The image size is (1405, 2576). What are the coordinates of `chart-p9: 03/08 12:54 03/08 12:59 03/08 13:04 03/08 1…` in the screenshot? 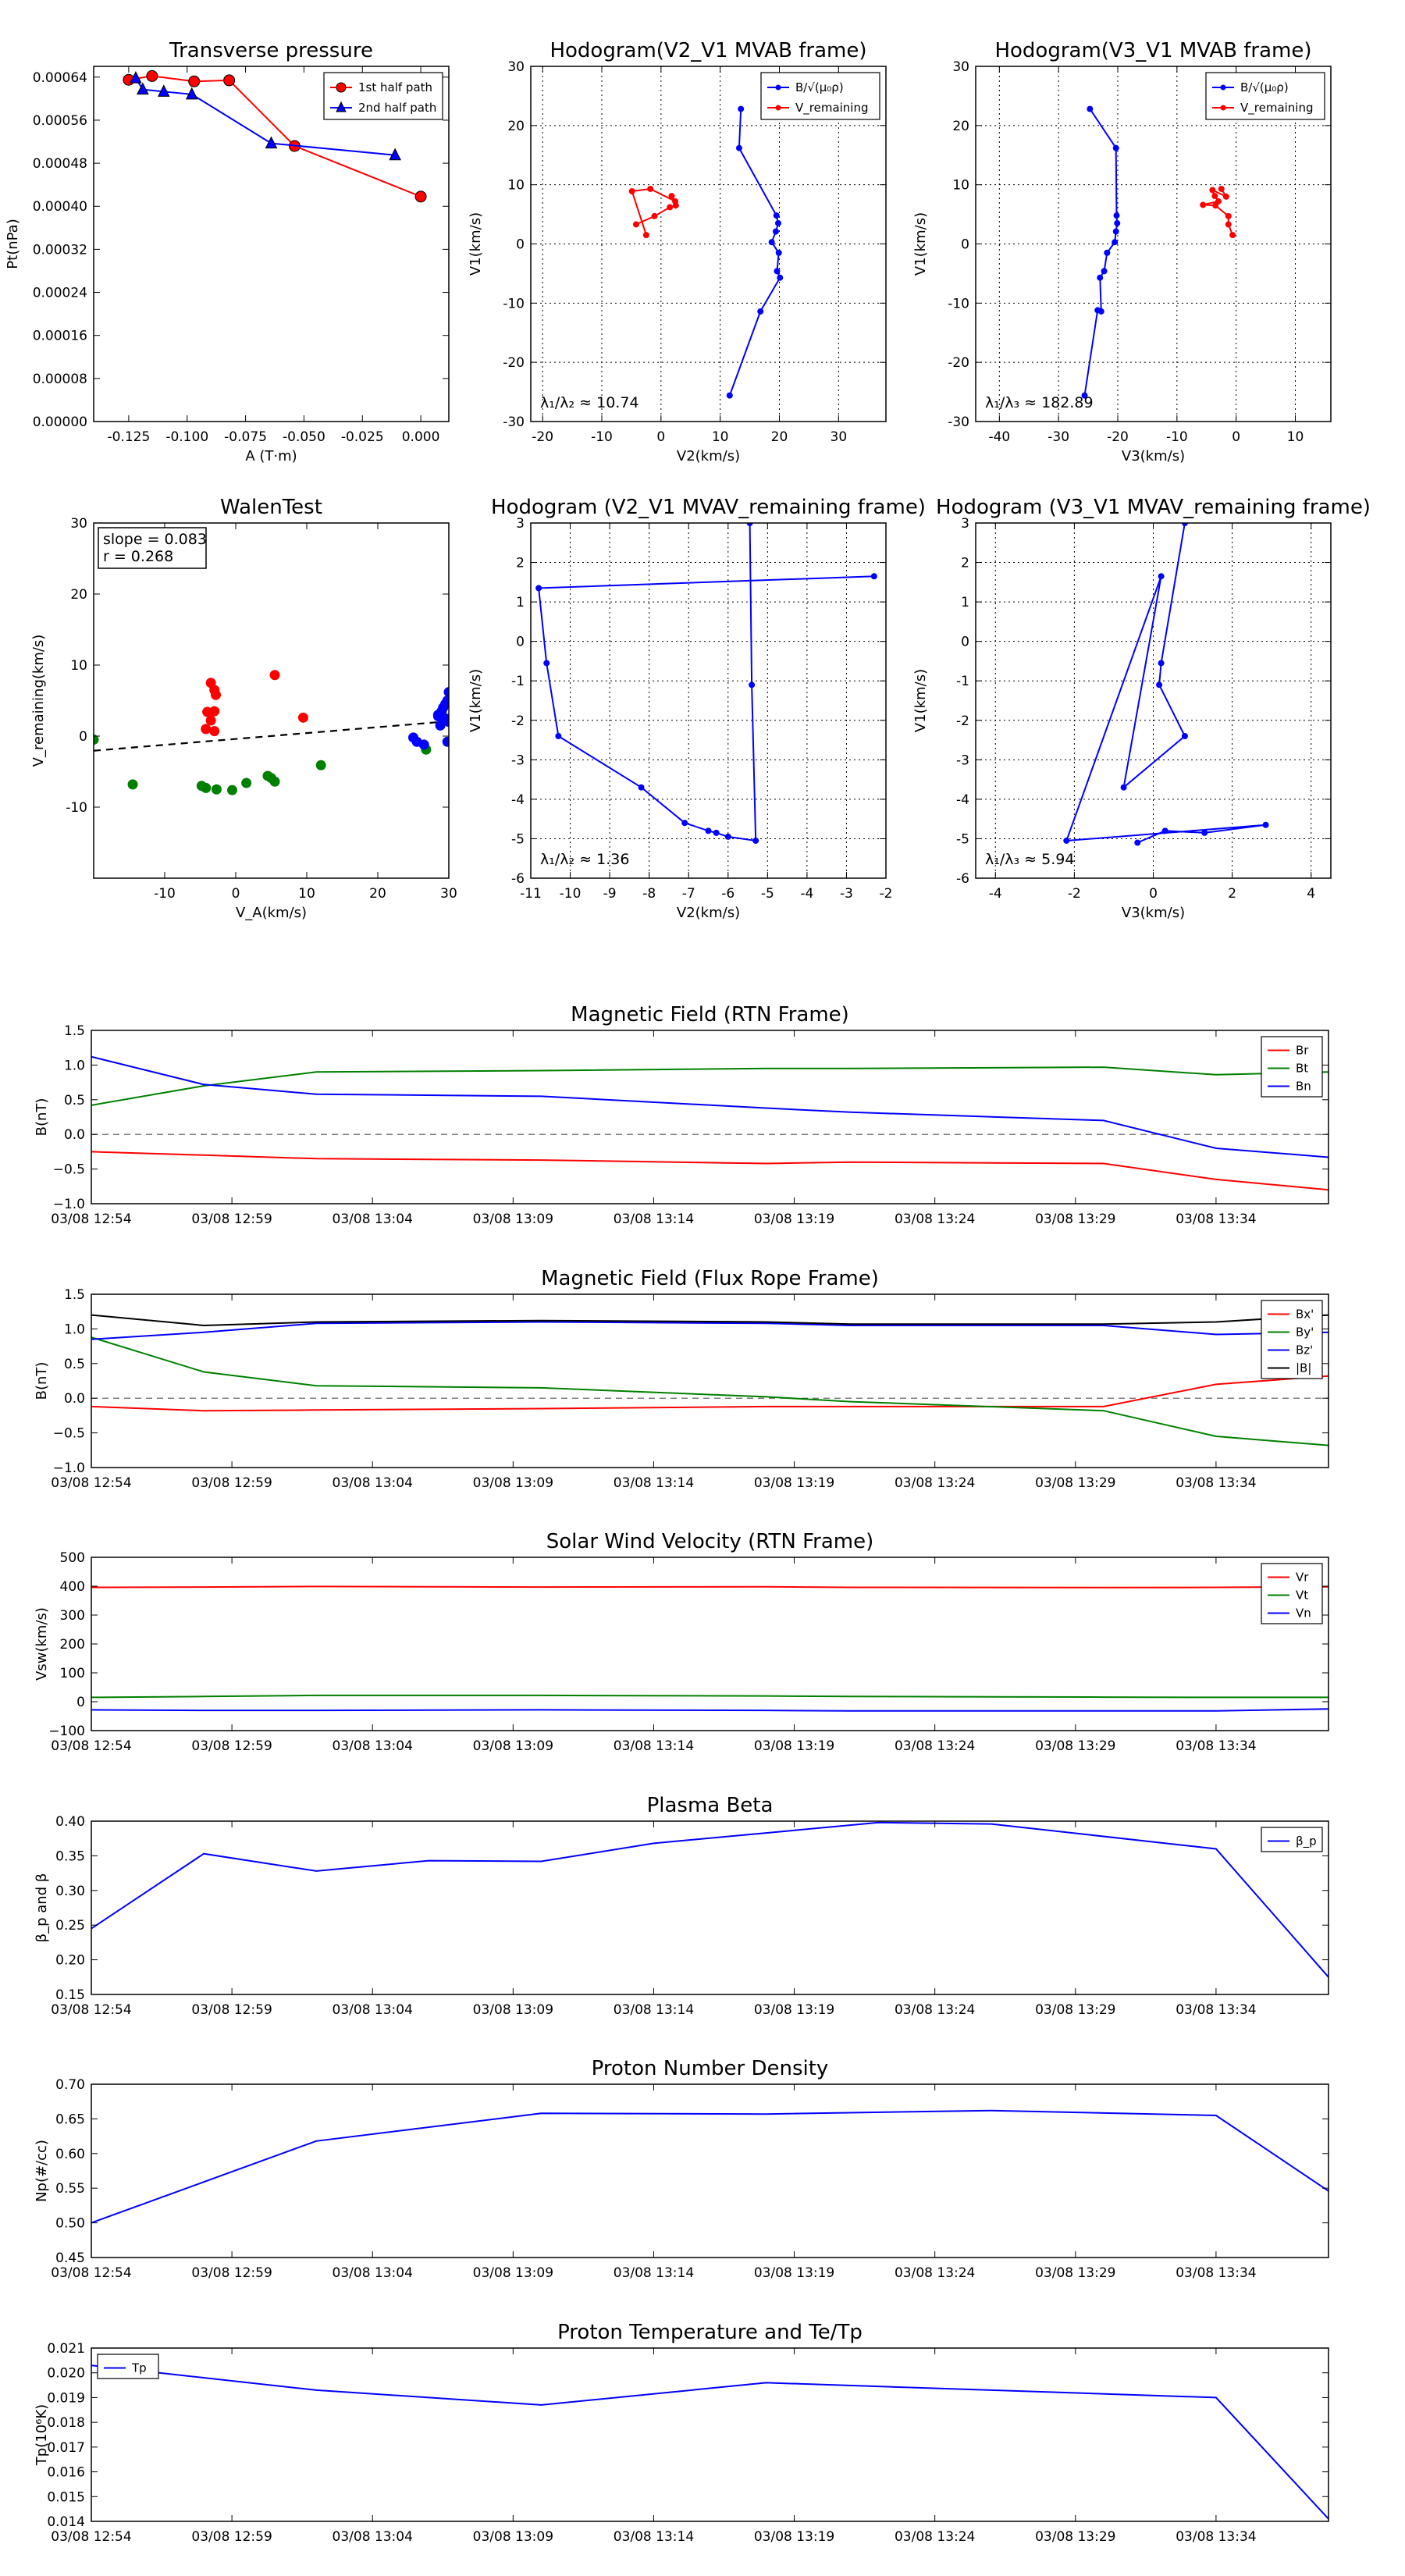 It's located at (681, 1642).